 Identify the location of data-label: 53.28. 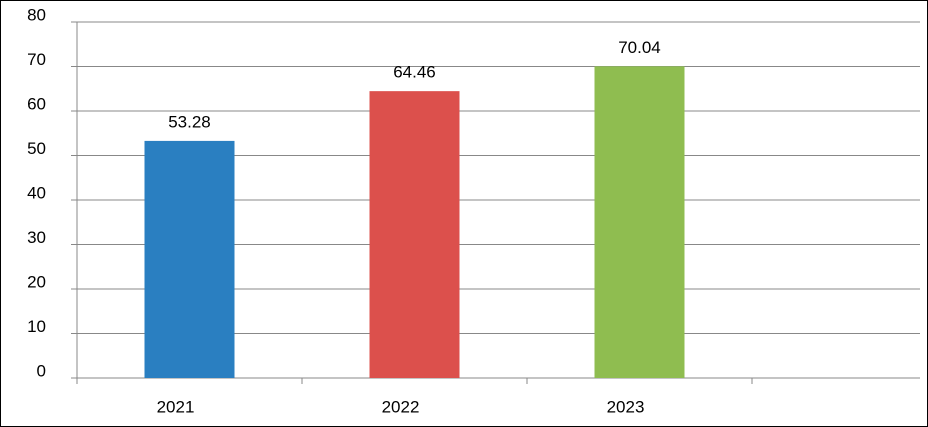
(189, 121).